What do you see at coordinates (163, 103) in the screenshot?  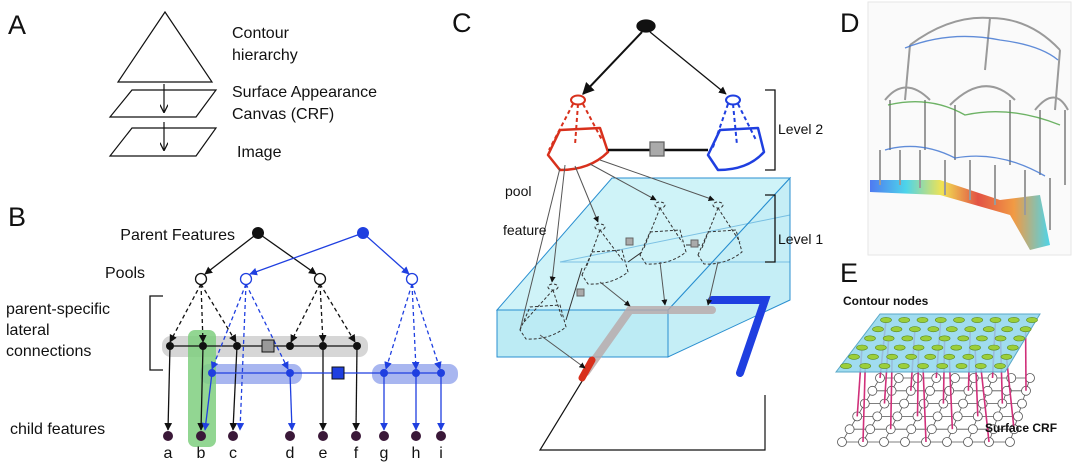 I see `panel-a-shapes-part` at bounding box center [163, 103].